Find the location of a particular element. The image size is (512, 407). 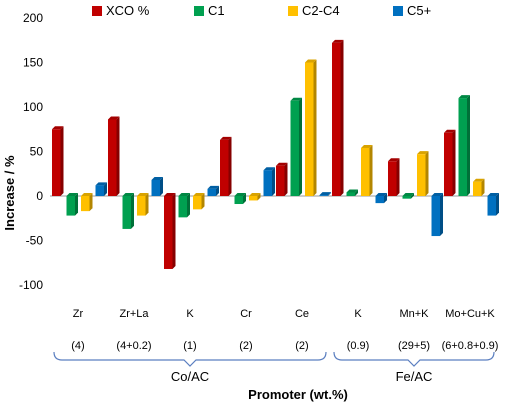

y-tick-label: 0 is located at coordinates (39, 196).